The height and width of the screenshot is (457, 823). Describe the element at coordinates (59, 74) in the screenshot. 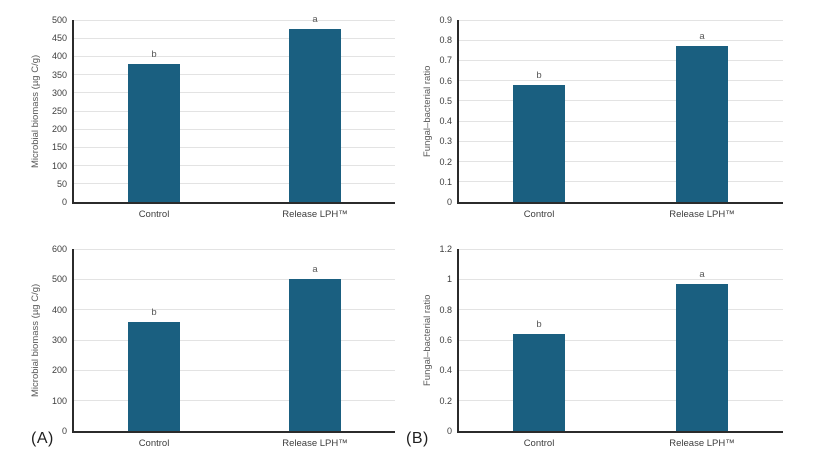

I see `y-tick-label: 350` at that location.